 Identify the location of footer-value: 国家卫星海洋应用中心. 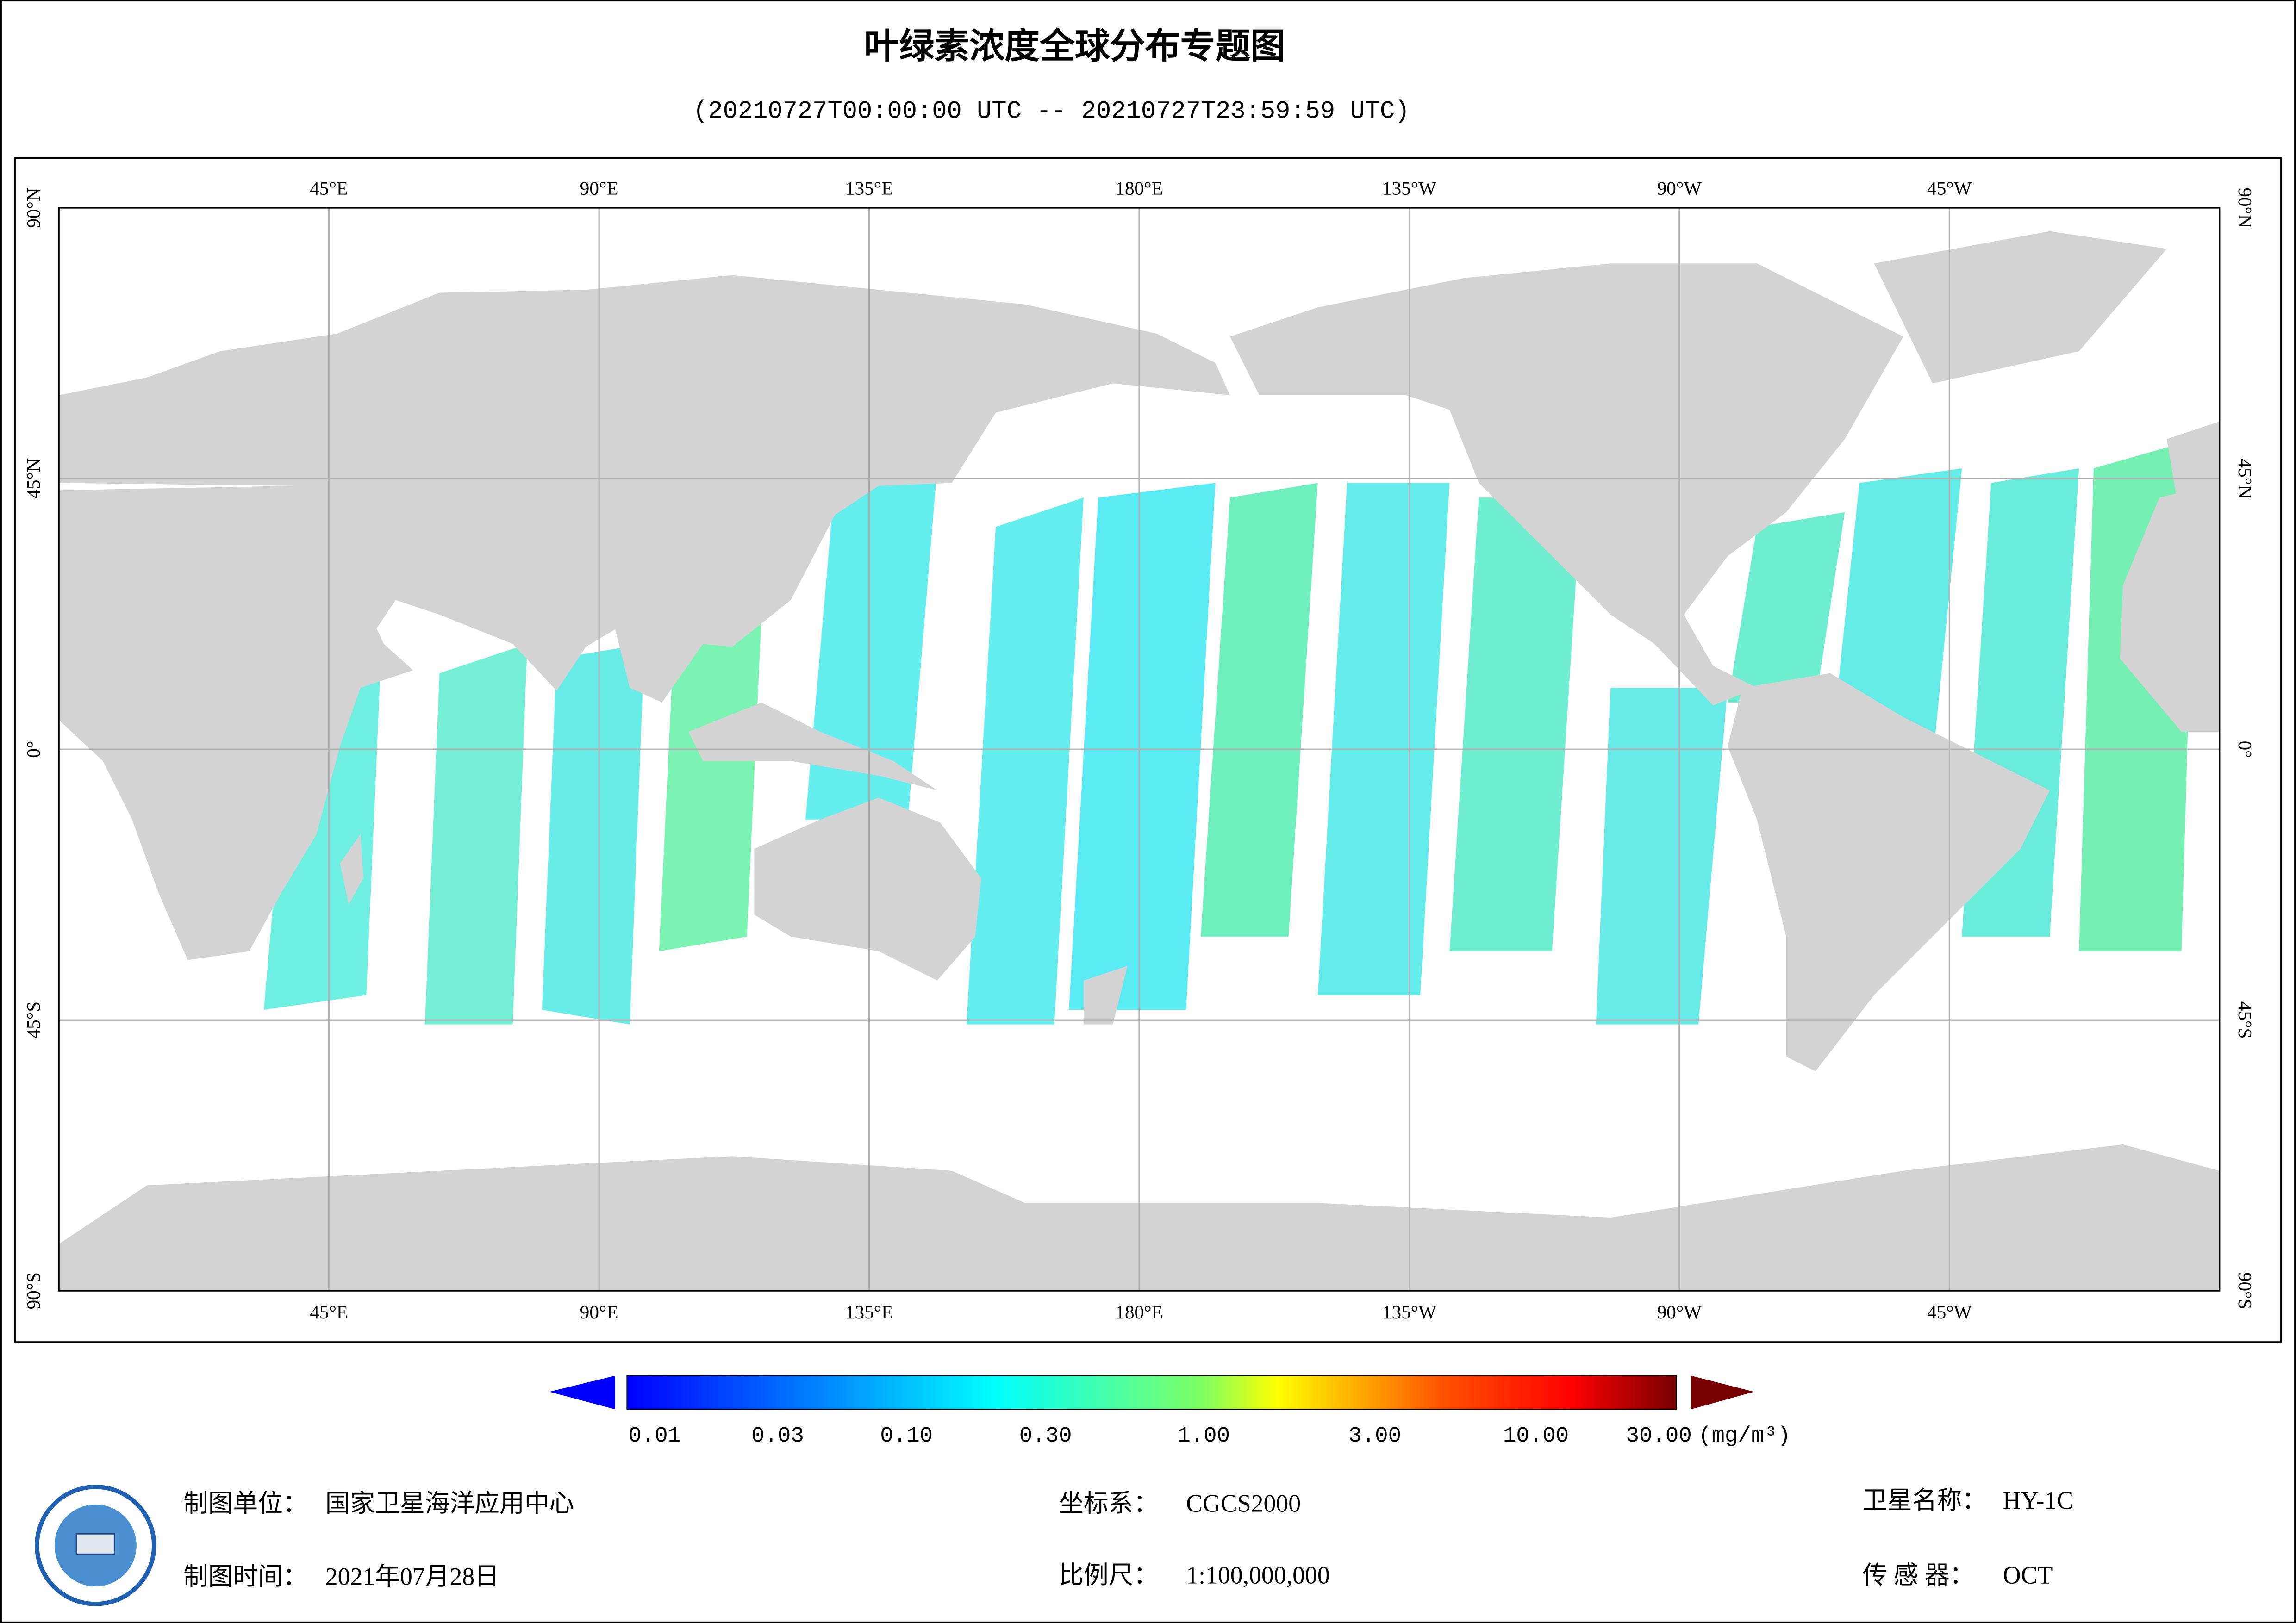
(449, 1503).